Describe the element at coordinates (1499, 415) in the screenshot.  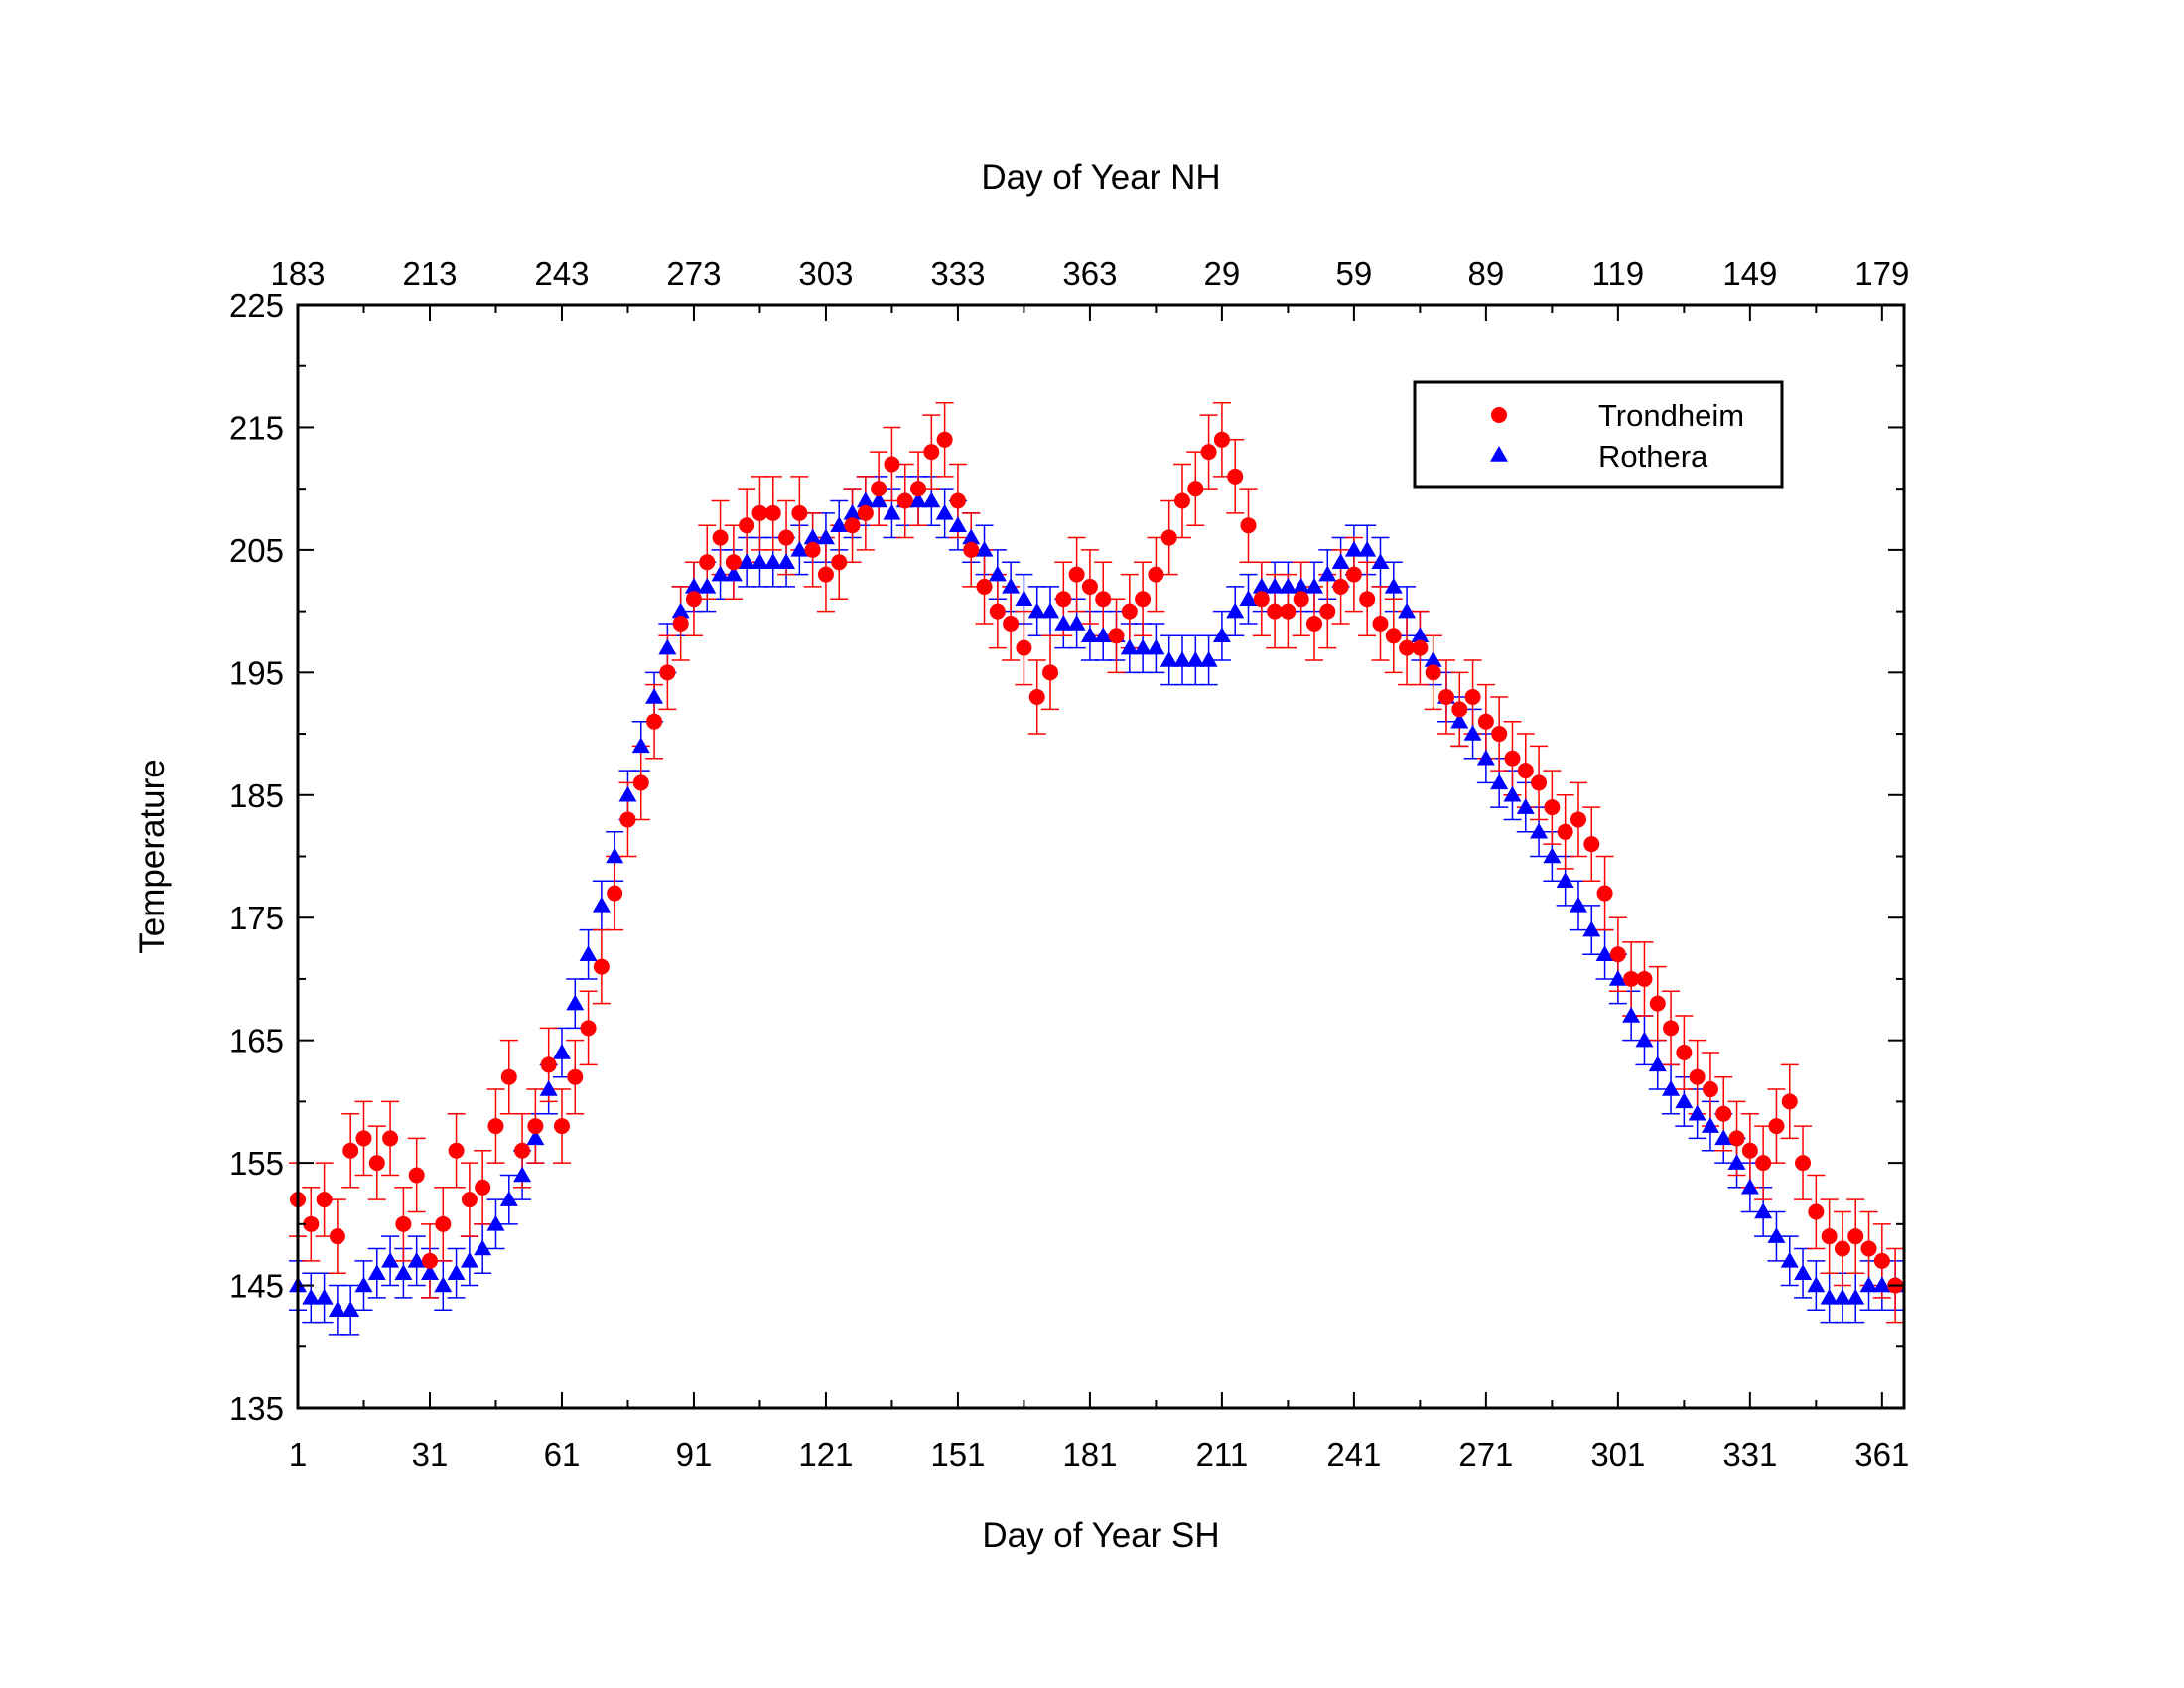
I see `legend-marker-trondheim` at that location.